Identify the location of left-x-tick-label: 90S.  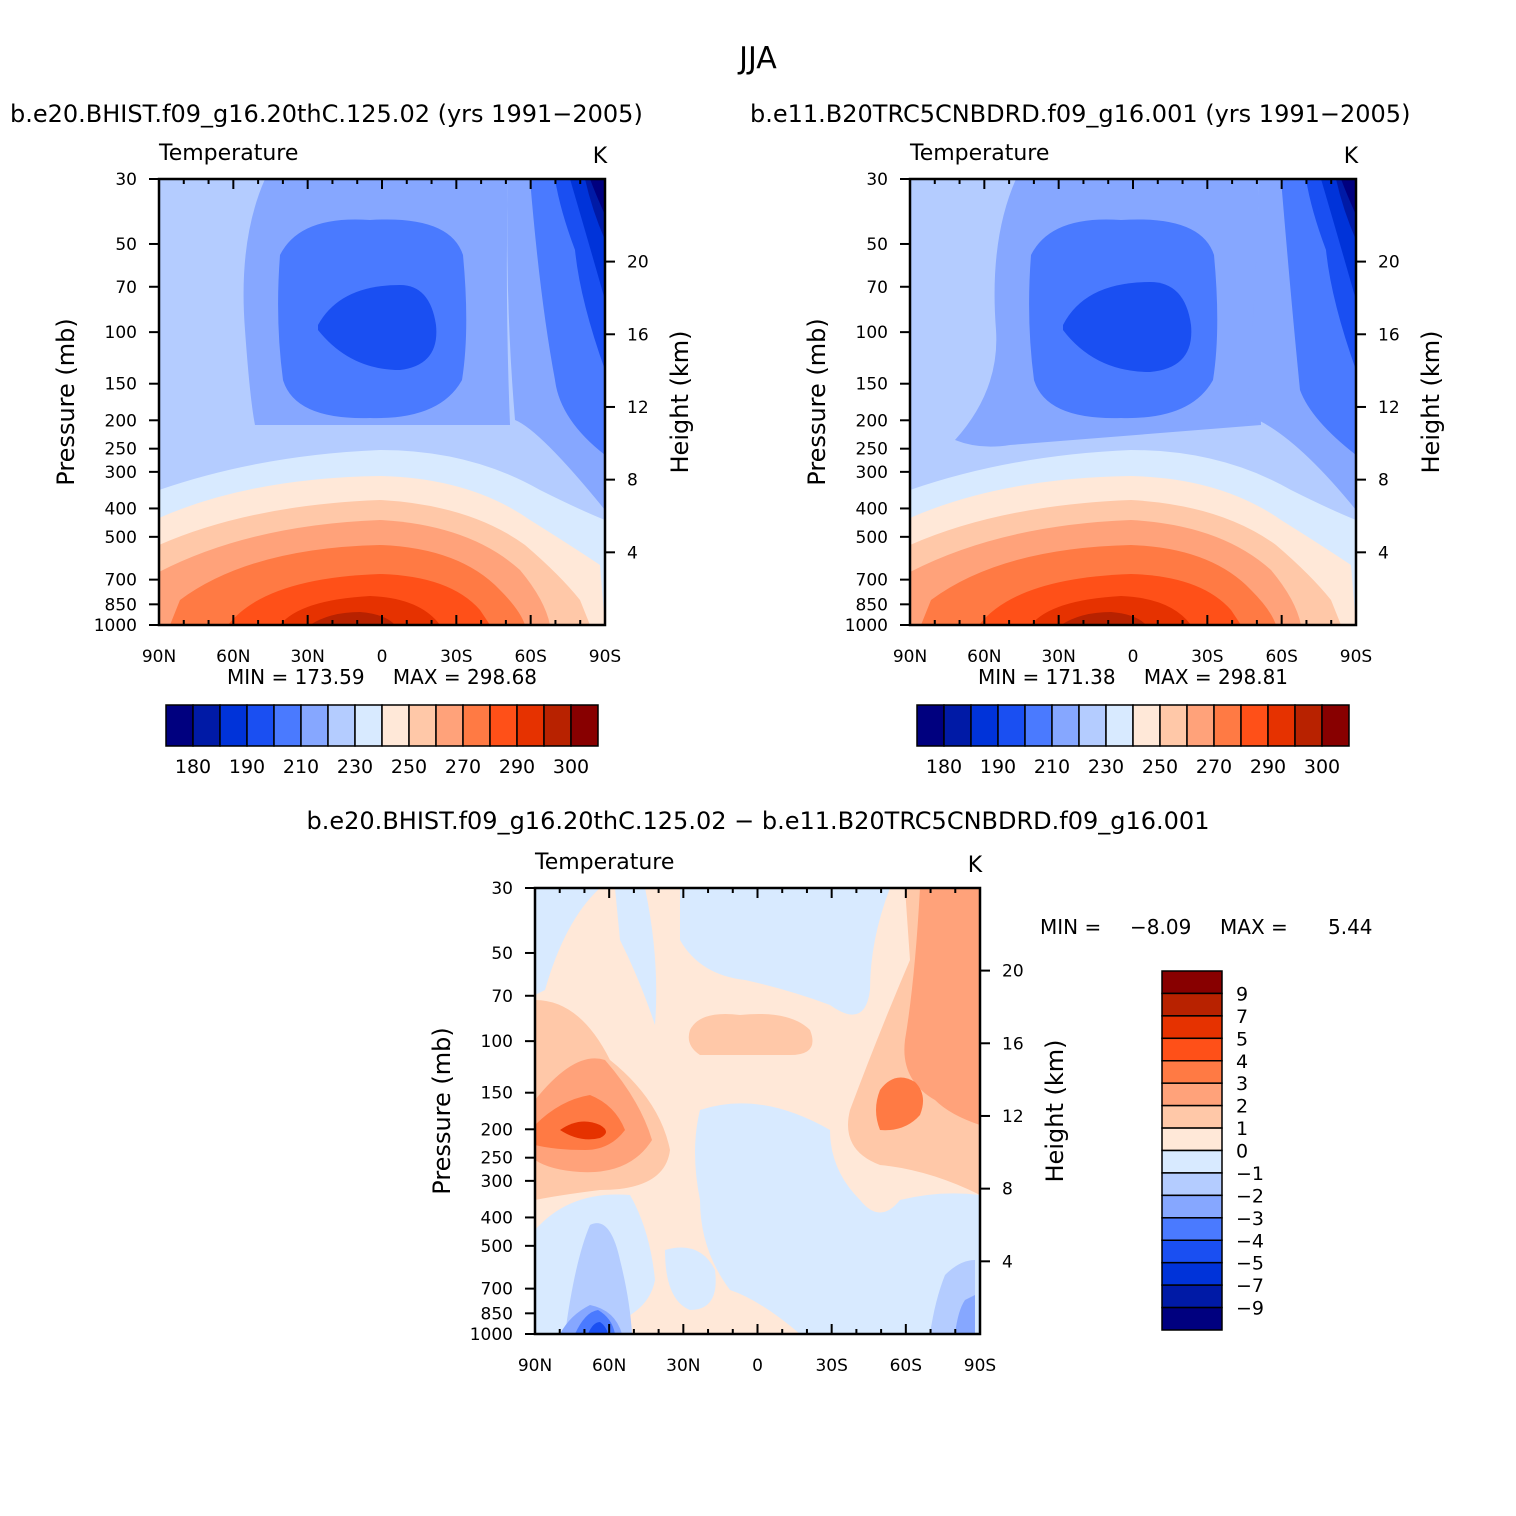
(605, 657).